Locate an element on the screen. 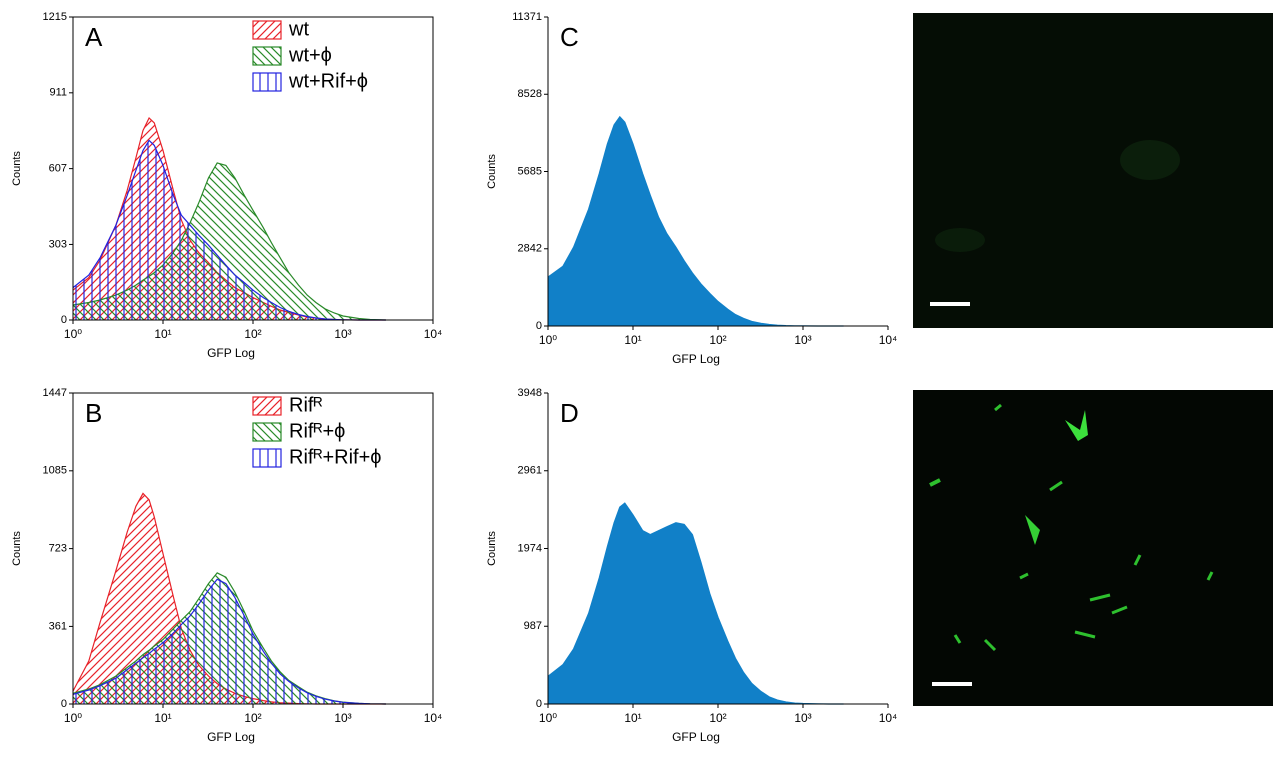 The image size is (1273, 763). legend-label: wt+ϕ is located at coordinates (310, 55).